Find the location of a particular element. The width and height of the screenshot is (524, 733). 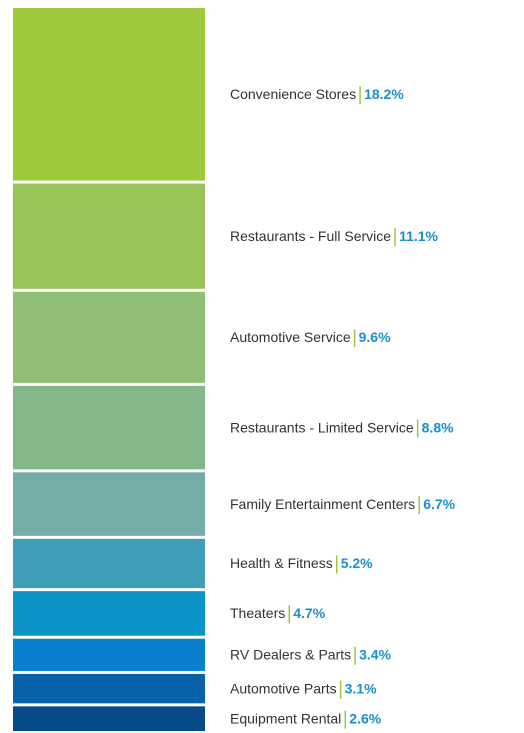

category-label: Automotive Parts is located at coordinates (283, 688).